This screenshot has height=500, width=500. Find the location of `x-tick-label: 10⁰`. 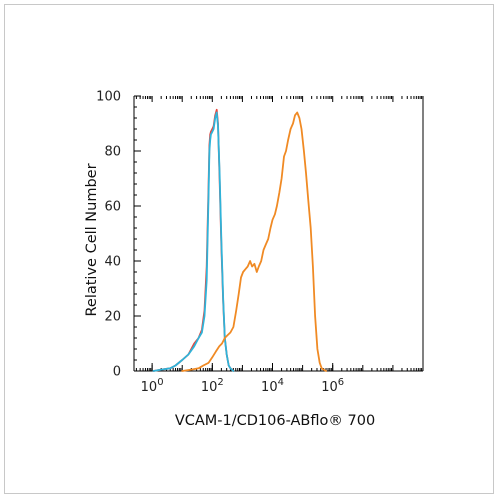

x-tick-label: 10⁰ is located at coordinates (152, 386).